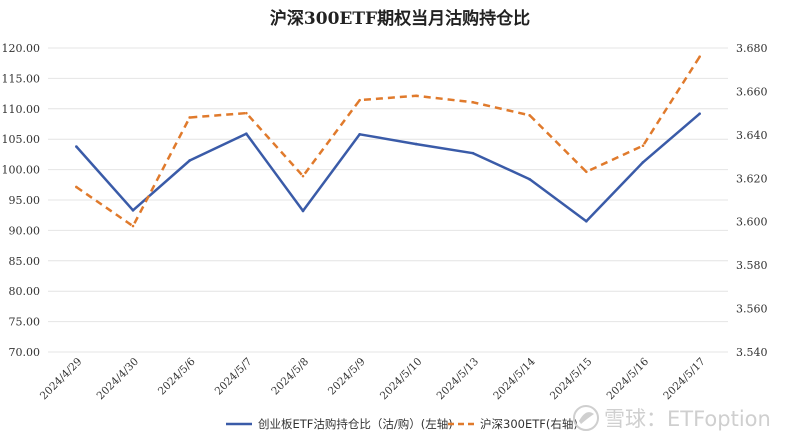  Describe the element at coordinates (25, 291) in the screenshot. I see `left-tick-label: 80.00` at that location.